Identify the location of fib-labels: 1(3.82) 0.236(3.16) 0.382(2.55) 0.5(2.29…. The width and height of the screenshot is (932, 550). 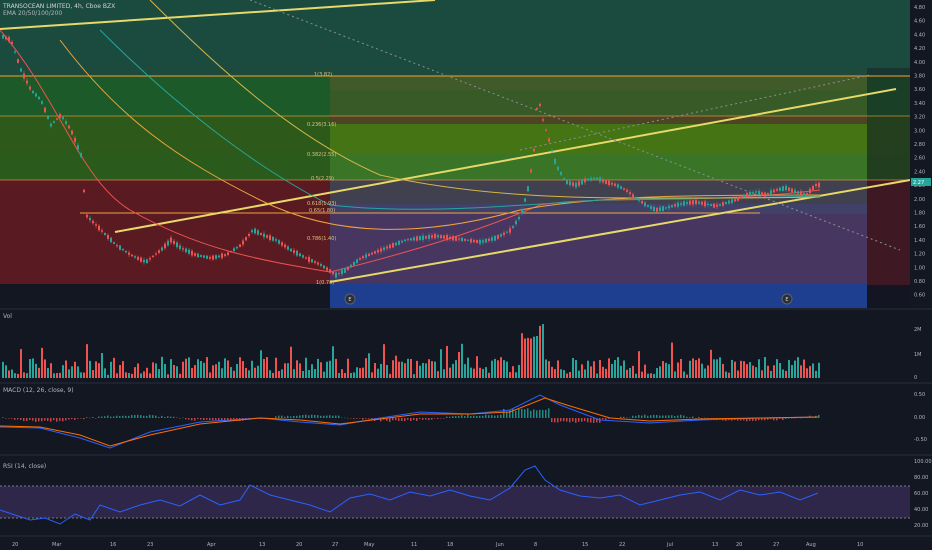
(321, 179).